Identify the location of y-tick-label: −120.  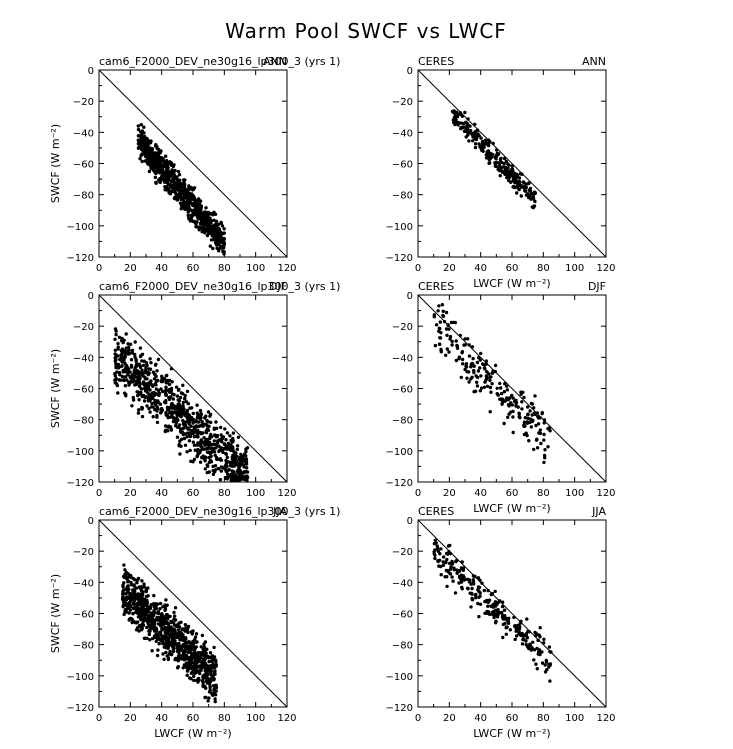
(80, 483).